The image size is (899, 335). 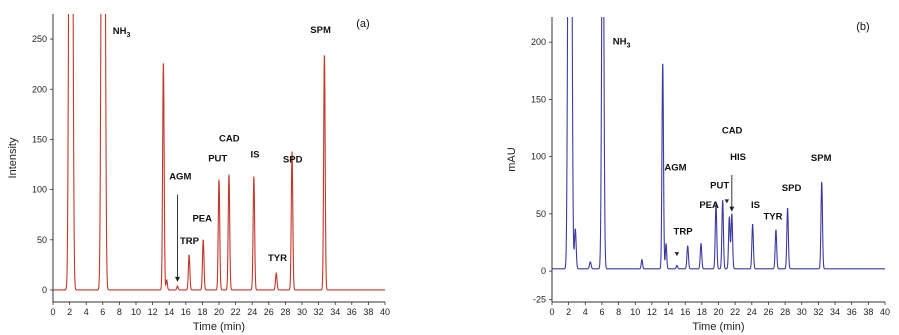 I want to click on peak-label-text: AGM, so click(x=180, y=177).